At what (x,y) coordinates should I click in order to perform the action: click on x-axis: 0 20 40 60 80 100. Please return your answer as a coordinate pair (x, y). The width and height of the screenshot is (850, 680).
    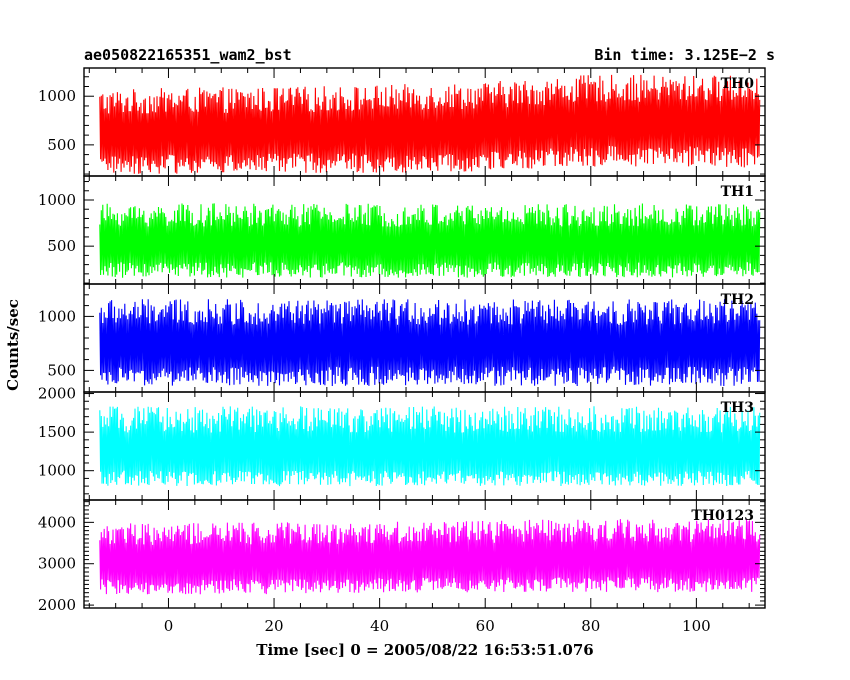
    Looking at the image, I should click on (437, 626).